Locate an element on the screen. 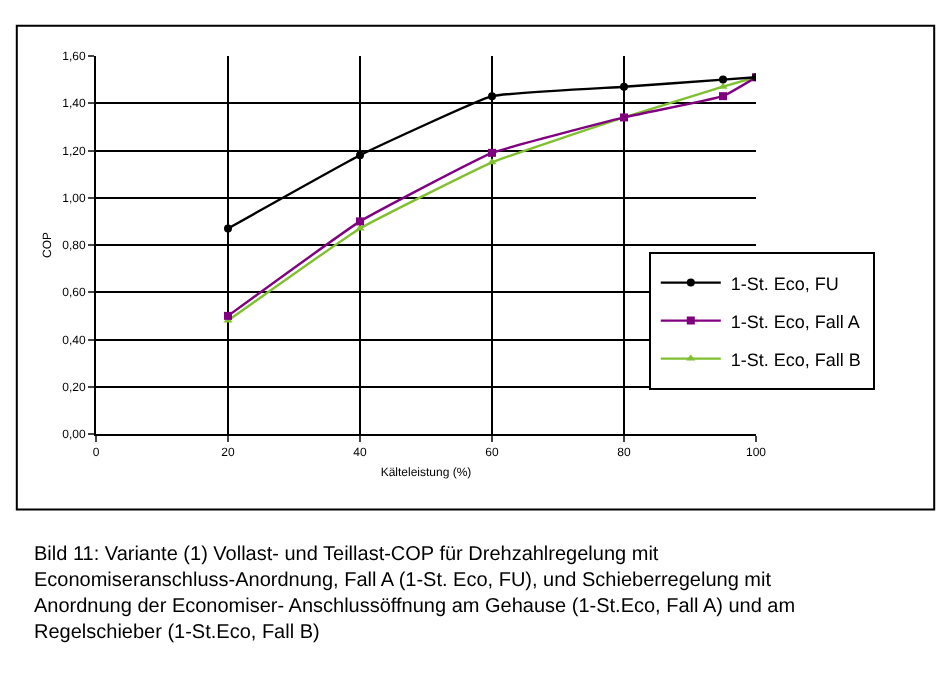 The height and width of the screenshot is (680, 946). legend-label: 1-St. Eco, Fall A is located at coordinates (795, 321).